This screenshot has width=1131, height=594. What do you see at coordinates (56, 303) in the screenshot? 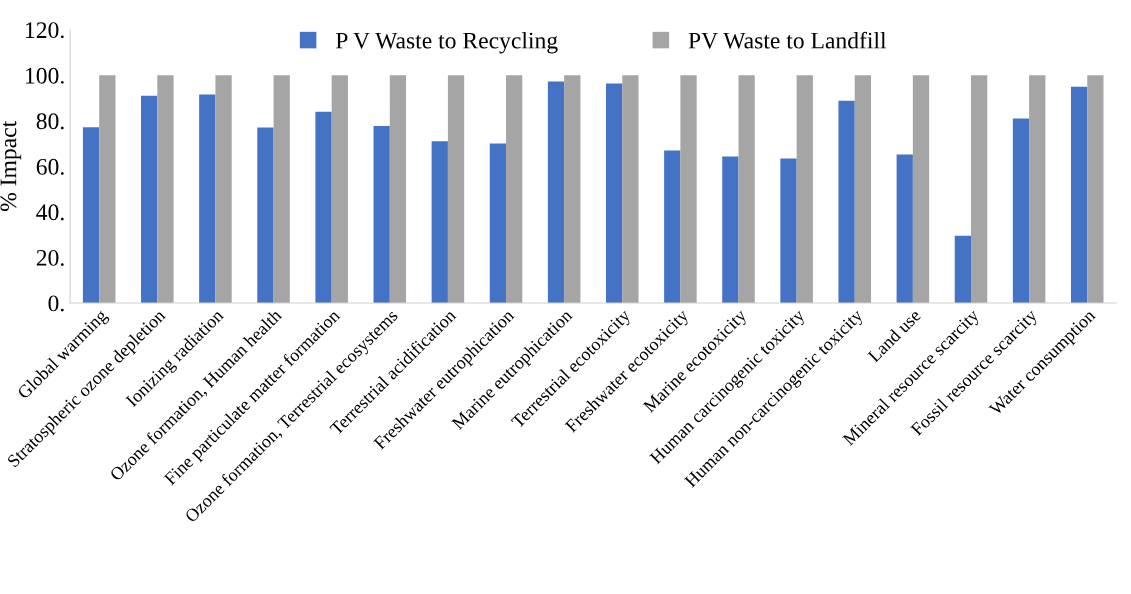
I see `y-tick-label: 0.` at bounding box center [56, 303].